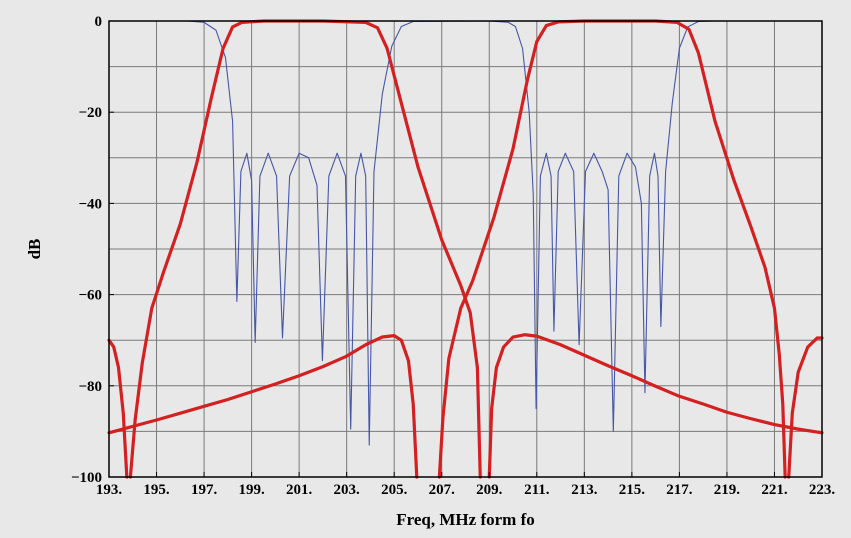 The width and height of the screenshot is (851, 538). I want to click on x-tick-label: 193., so click(109, 490).